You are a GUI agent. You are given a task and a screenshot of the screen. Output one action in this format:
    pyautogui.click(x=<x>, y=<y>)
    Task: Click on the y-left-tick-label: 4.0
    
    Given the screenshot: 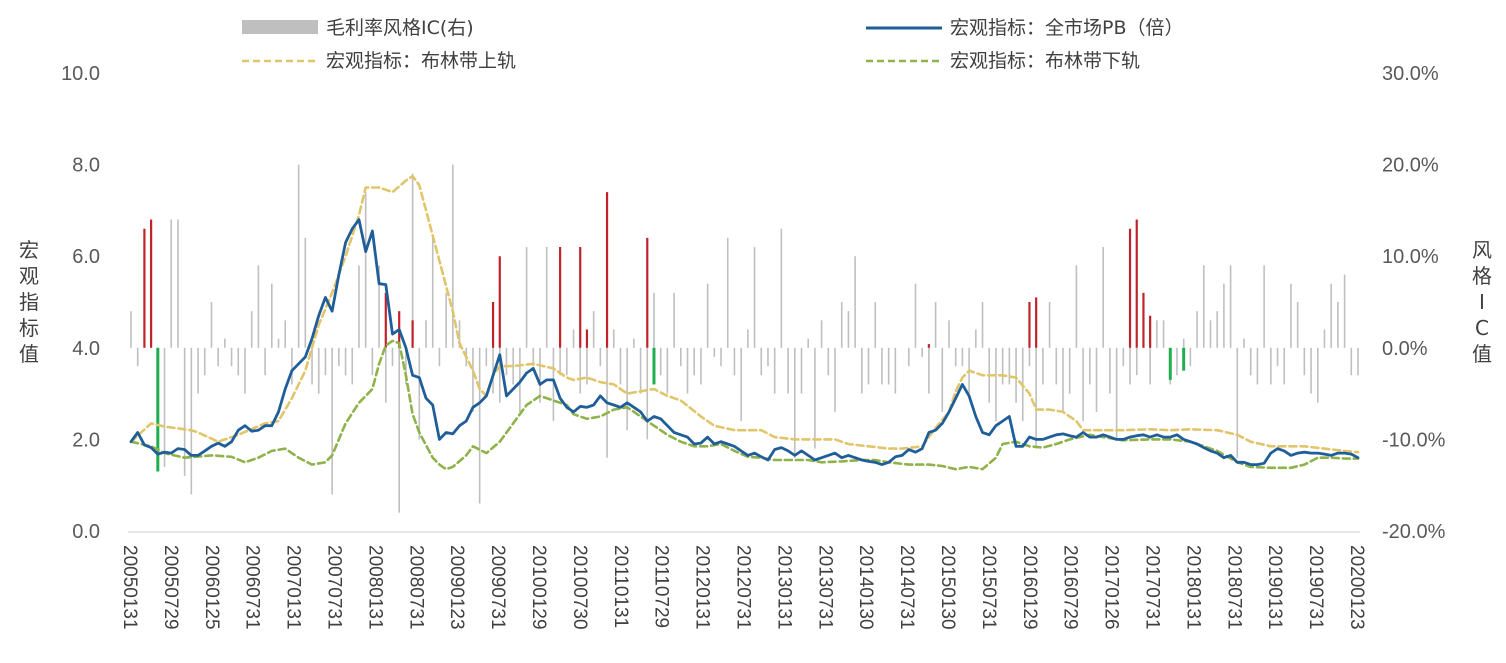 What is the action you would take?
    pyautogui.click(x=86, y=349)
    